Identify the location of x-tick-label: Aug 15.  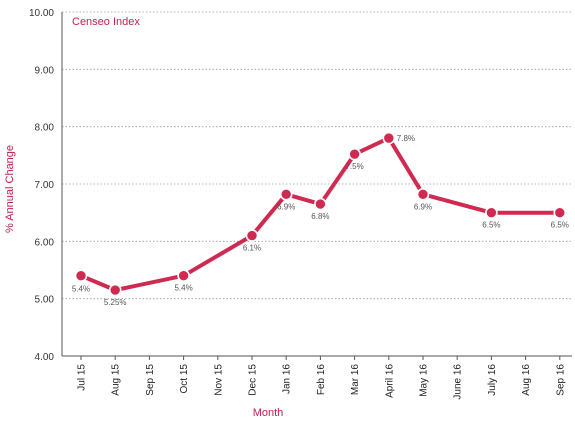
(116, 380).